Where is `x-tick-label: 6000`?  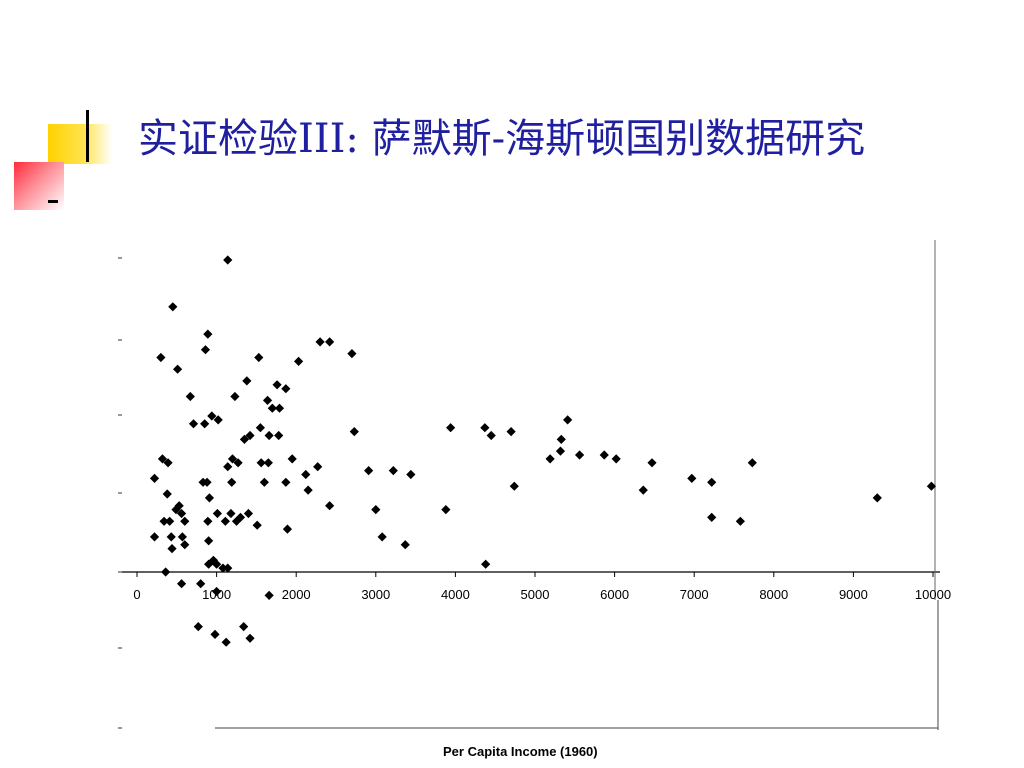 x-tick-label: 6000 is located at coordinates (614, 594).